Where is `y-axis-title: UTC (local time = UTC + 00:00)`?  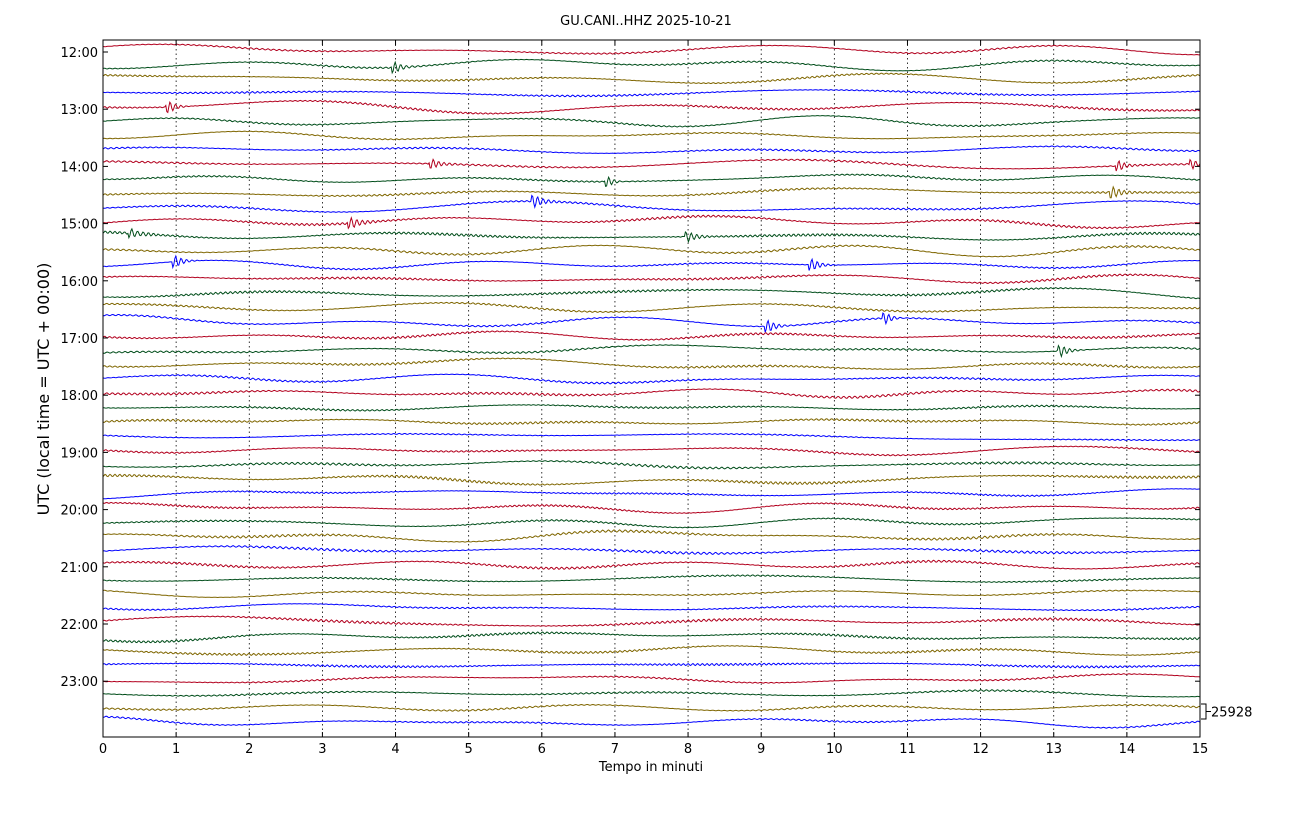 y-axis-title: UTC (local time = UTC + 00:00) is located at coordinates (43, 389).